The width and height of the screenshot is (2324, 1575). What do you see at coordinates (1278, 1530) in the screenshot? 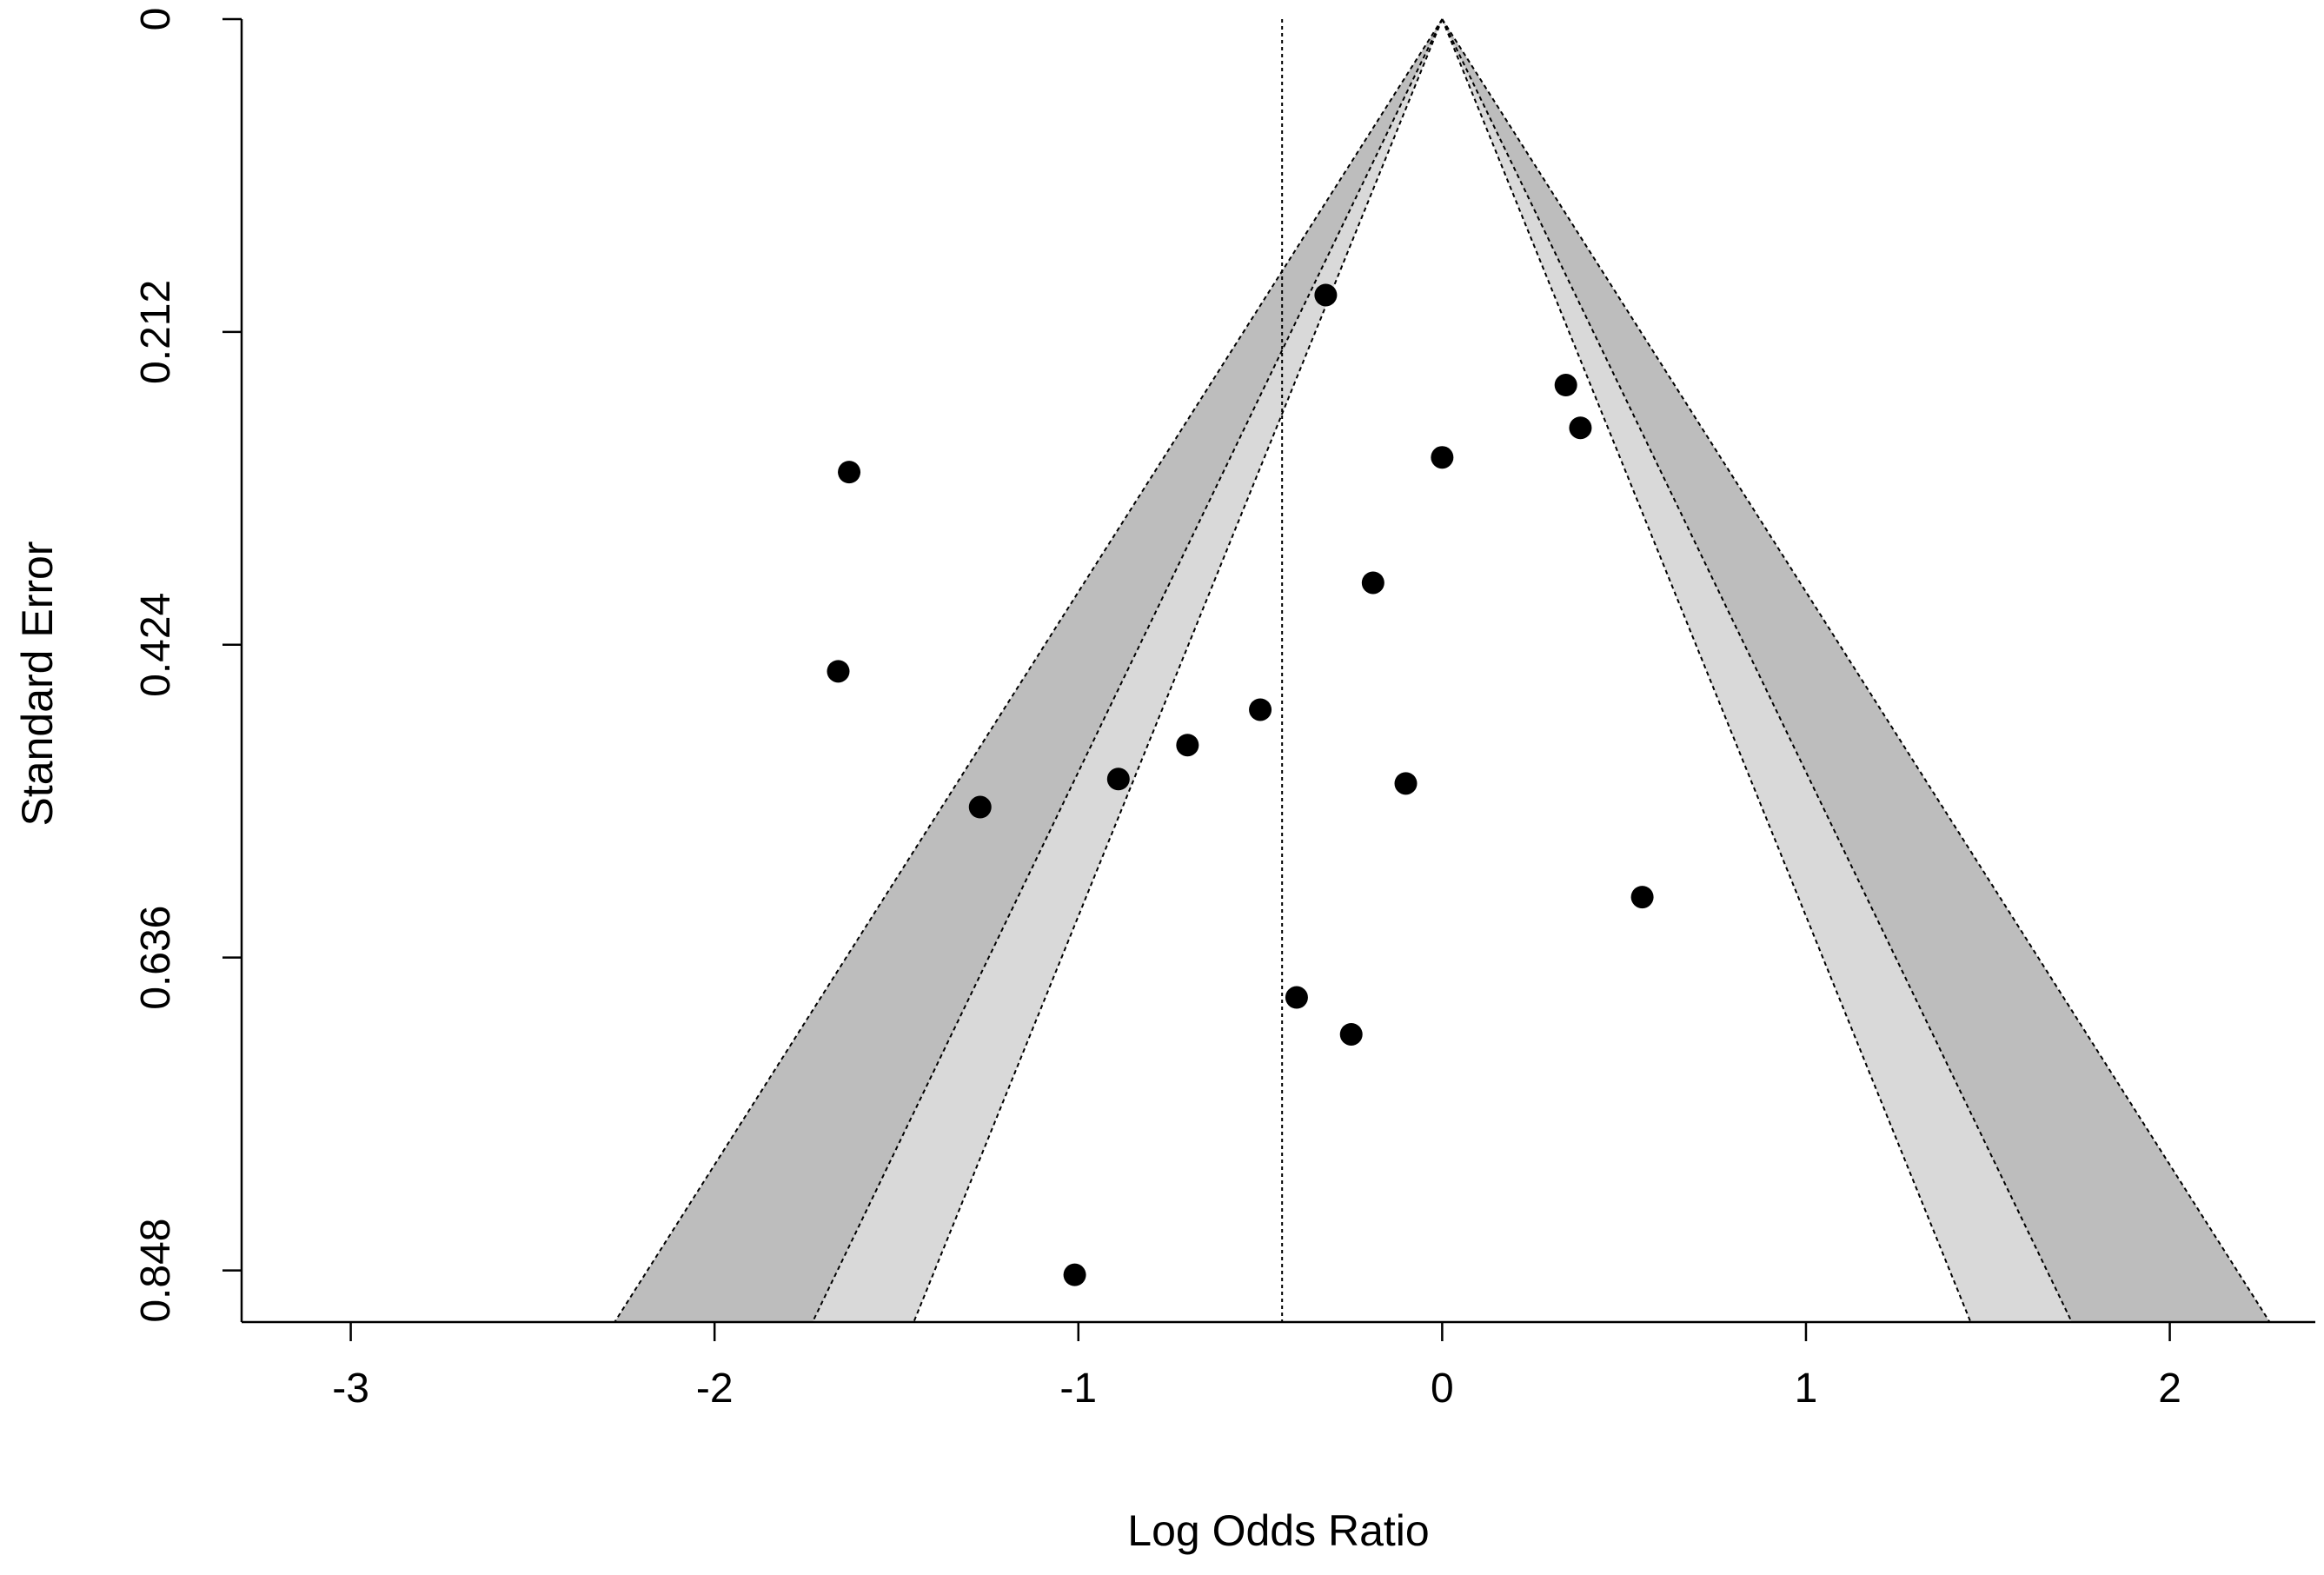
I see `x-axis-title: Log Odds Ratio` at bounding box center [1278, 1530].